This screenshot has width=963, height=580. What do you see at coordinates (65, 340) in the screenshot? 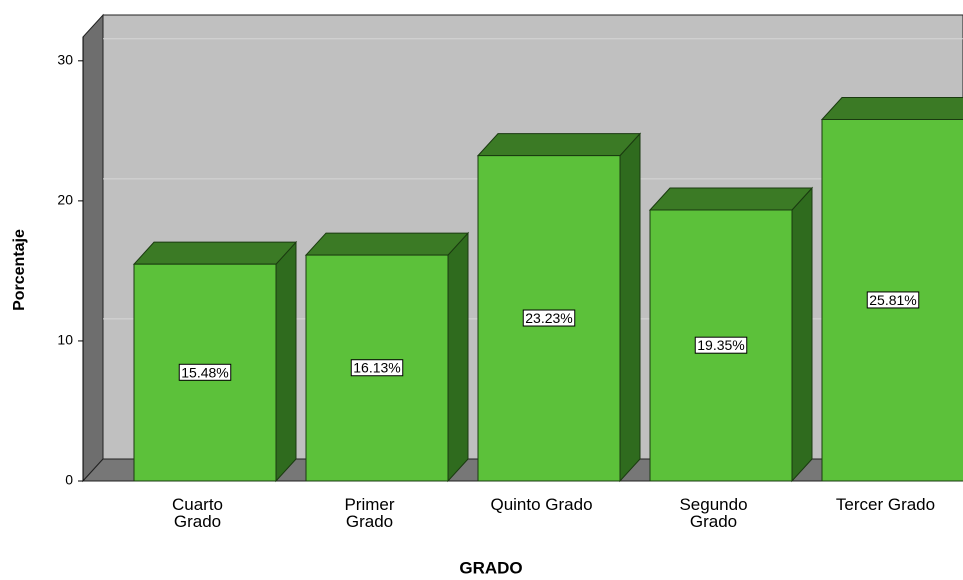
I see `y-tick-label: 10` at bounding box center [65, 340].